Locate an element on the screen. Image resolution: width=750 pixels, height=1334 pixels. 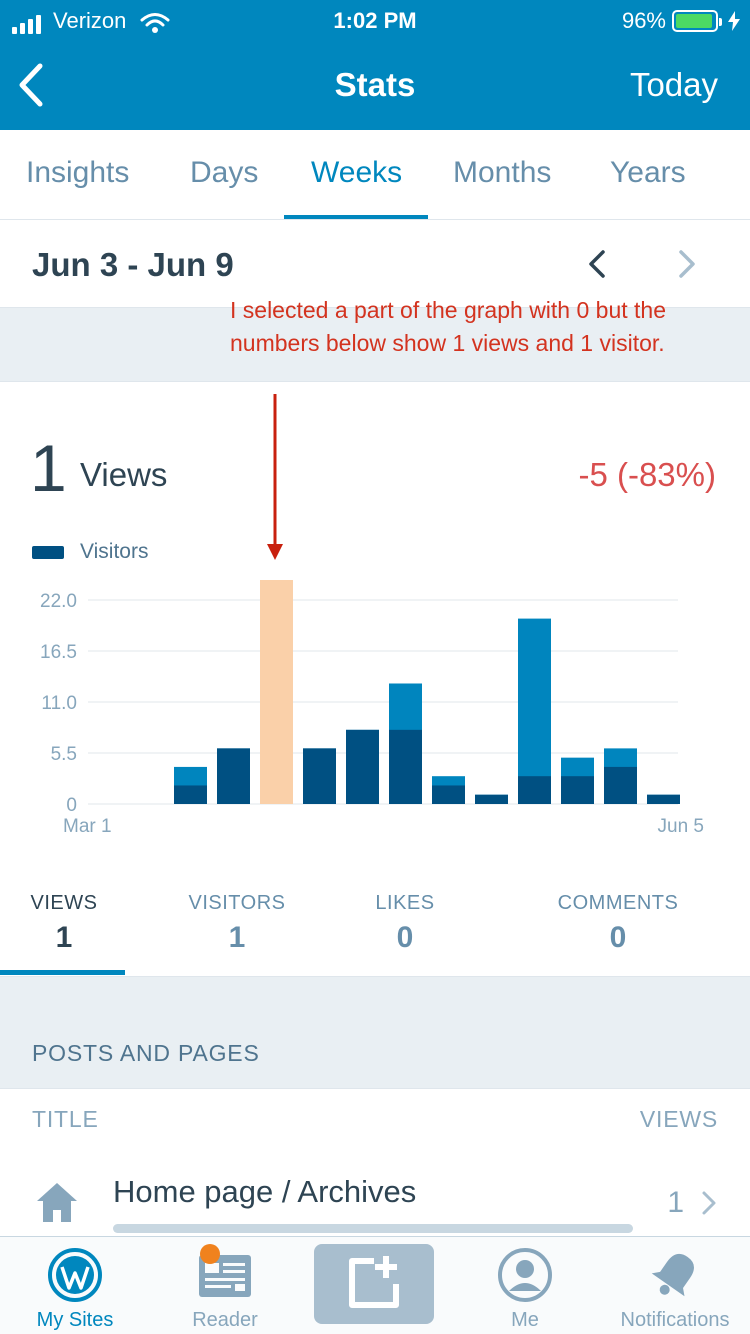
stat-views-value: 1 is located at coordinates (64, 937).